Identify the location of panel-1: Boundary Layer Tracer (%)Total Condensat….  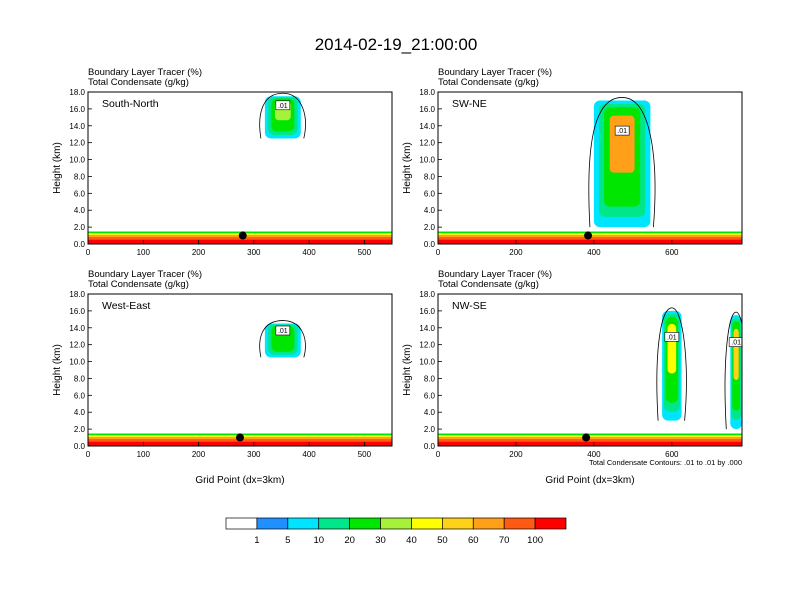
(222, 162).